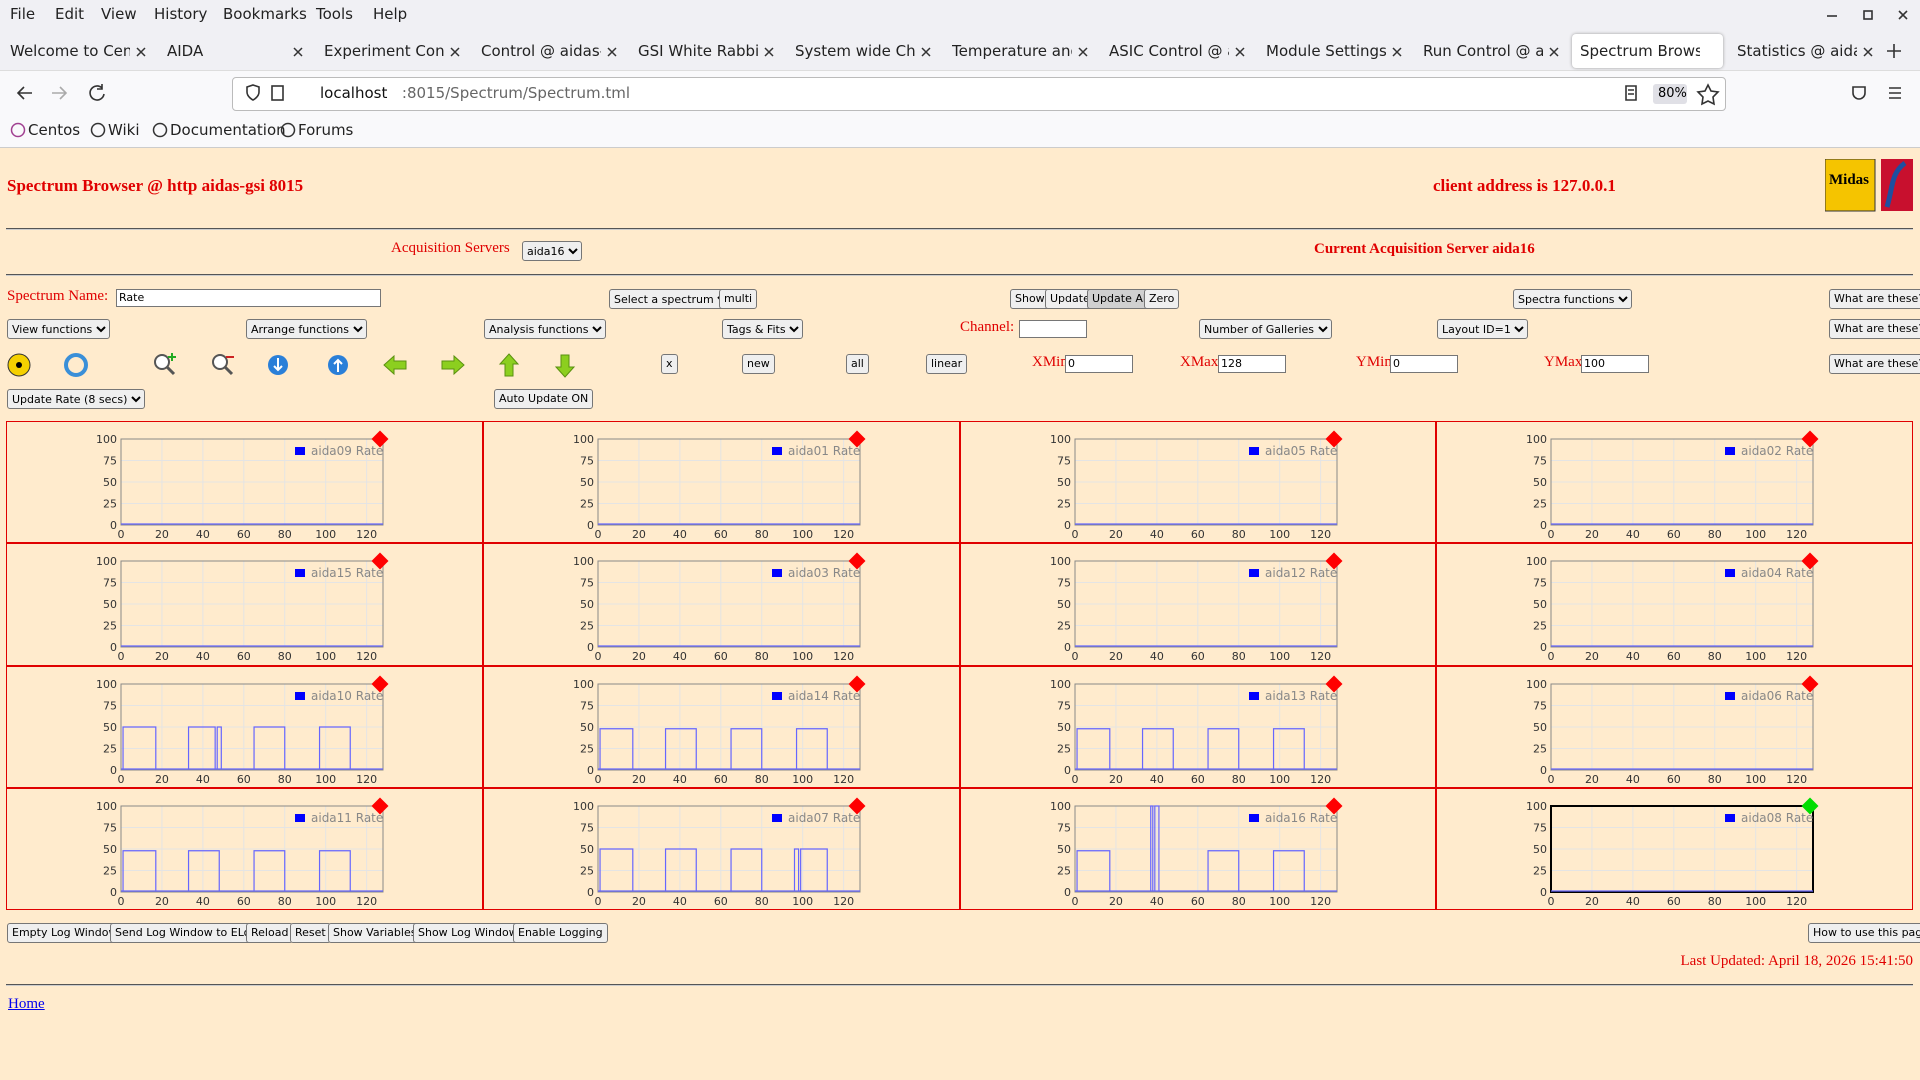 Image resolution: width=1920 pixels, height=1080 pixels. What do you see at coordinates (244, 848) in the screenshot?
I see `spectrum-cell: 0 25 50 75 100 0 20 40 60 80 100 120 aida11 Rate` at bounding box center [244, 848].